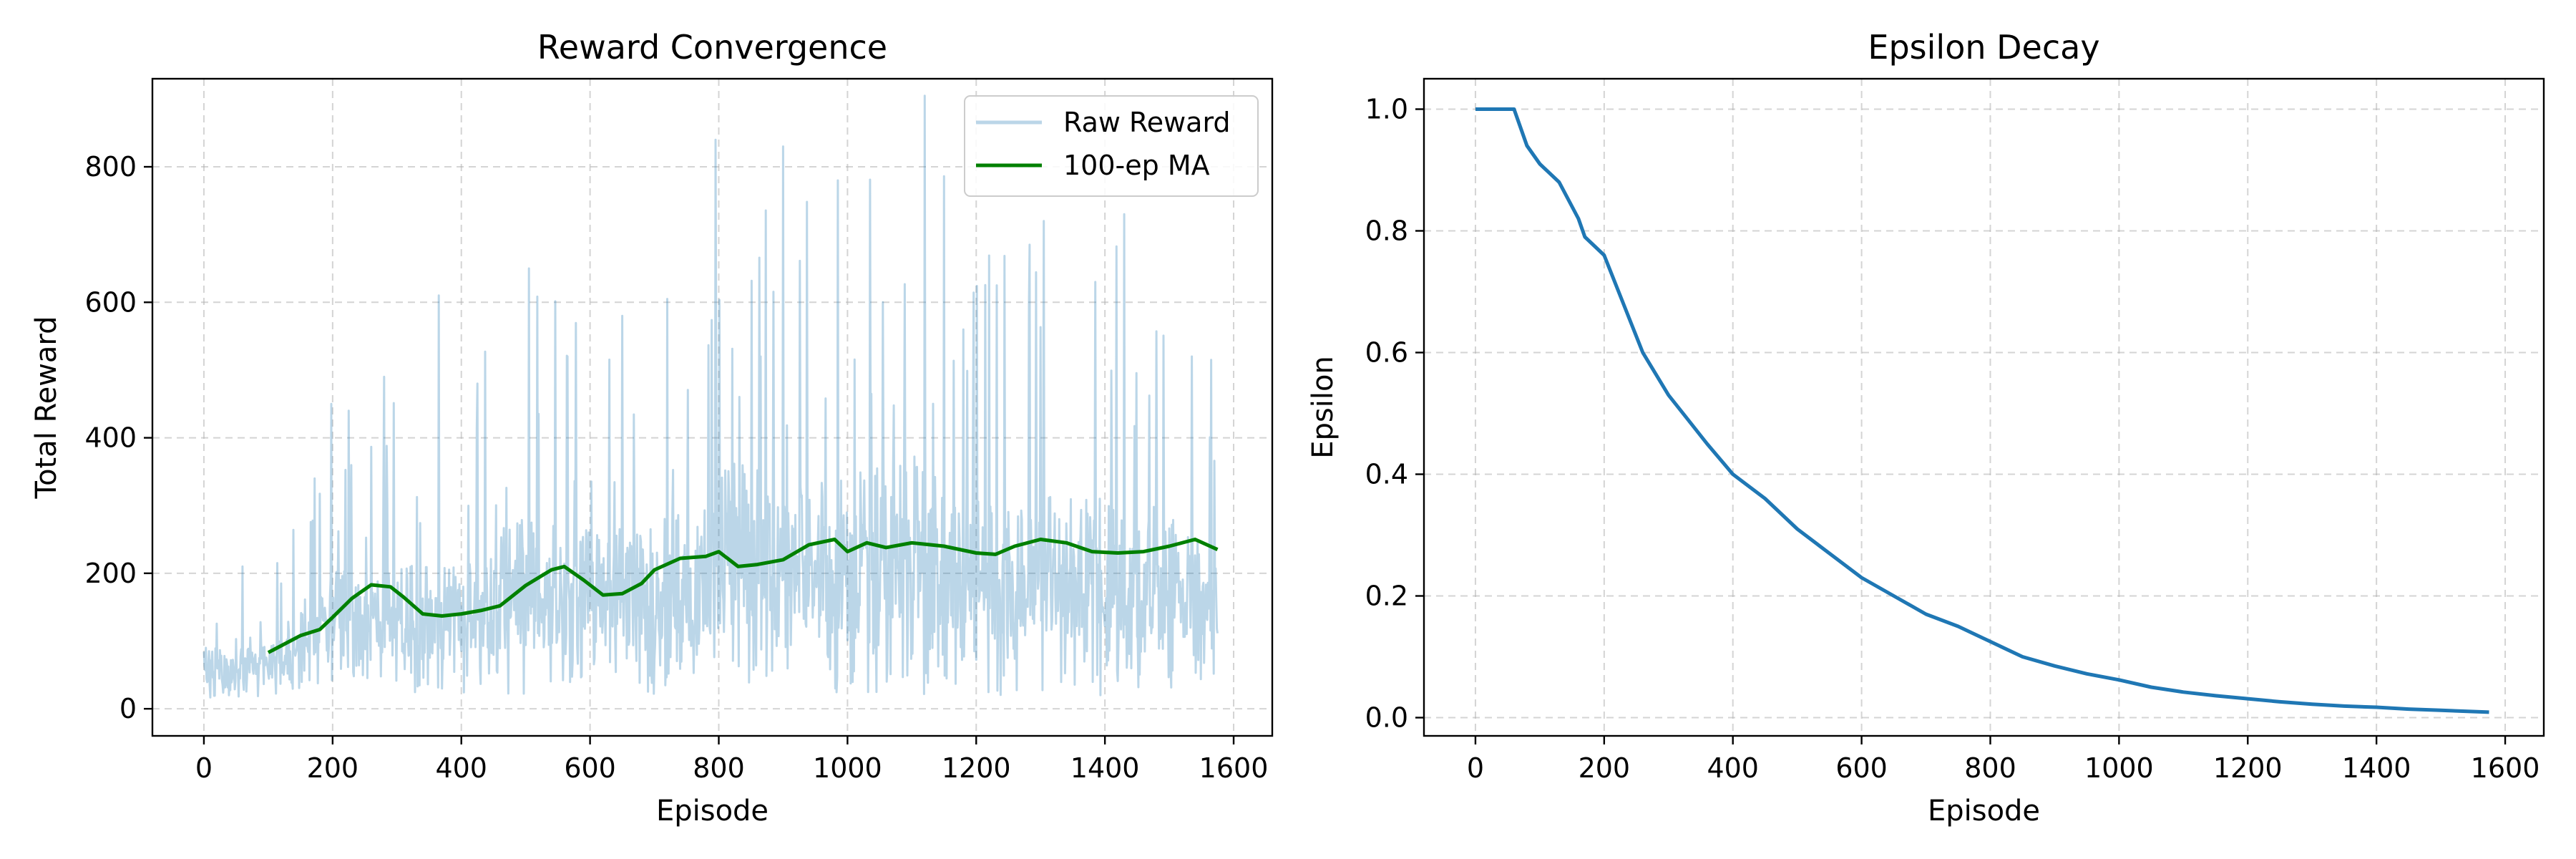  What do you see at coordinates (590, 768) in the screenshot?
I see `reward-x-tick-label: 600` at bounding box center [590, 768].